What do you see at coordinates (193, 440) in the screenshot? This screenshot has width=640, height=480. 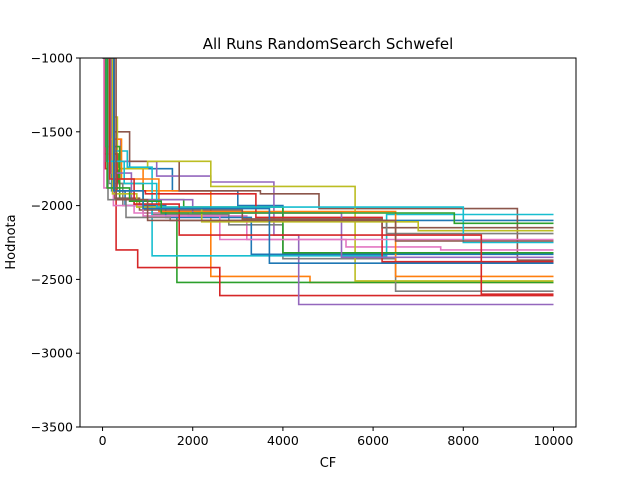 I see `x-tick-label: 2000` at bounding box center [193, 440].